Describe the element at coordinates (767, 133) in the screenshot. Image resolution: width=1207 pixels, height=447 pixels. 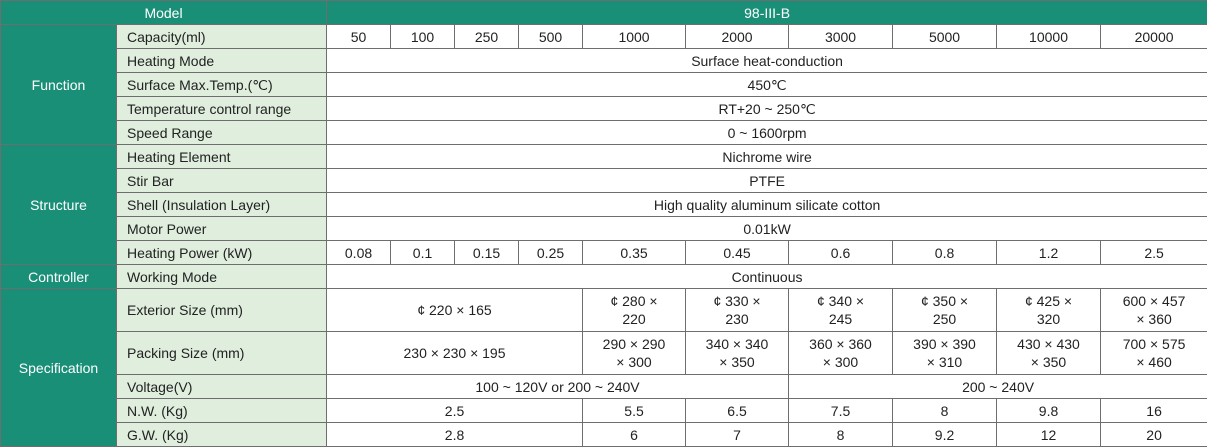
I see `speed-range-value: 0 ~ 1600rpm` at that location.